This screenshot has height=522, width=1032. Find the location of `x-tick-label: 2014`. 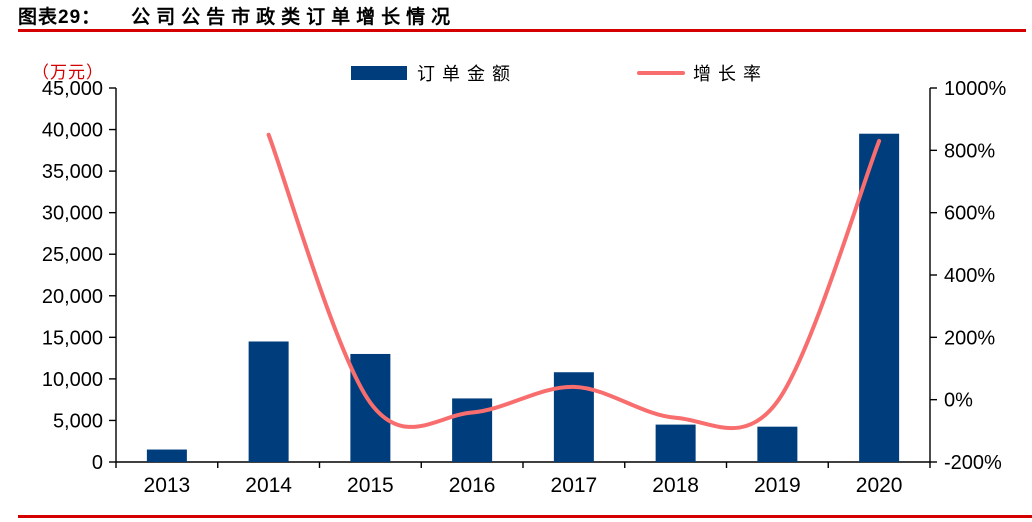

x-tick-label: 2014 is located at coordinates (268, 485).